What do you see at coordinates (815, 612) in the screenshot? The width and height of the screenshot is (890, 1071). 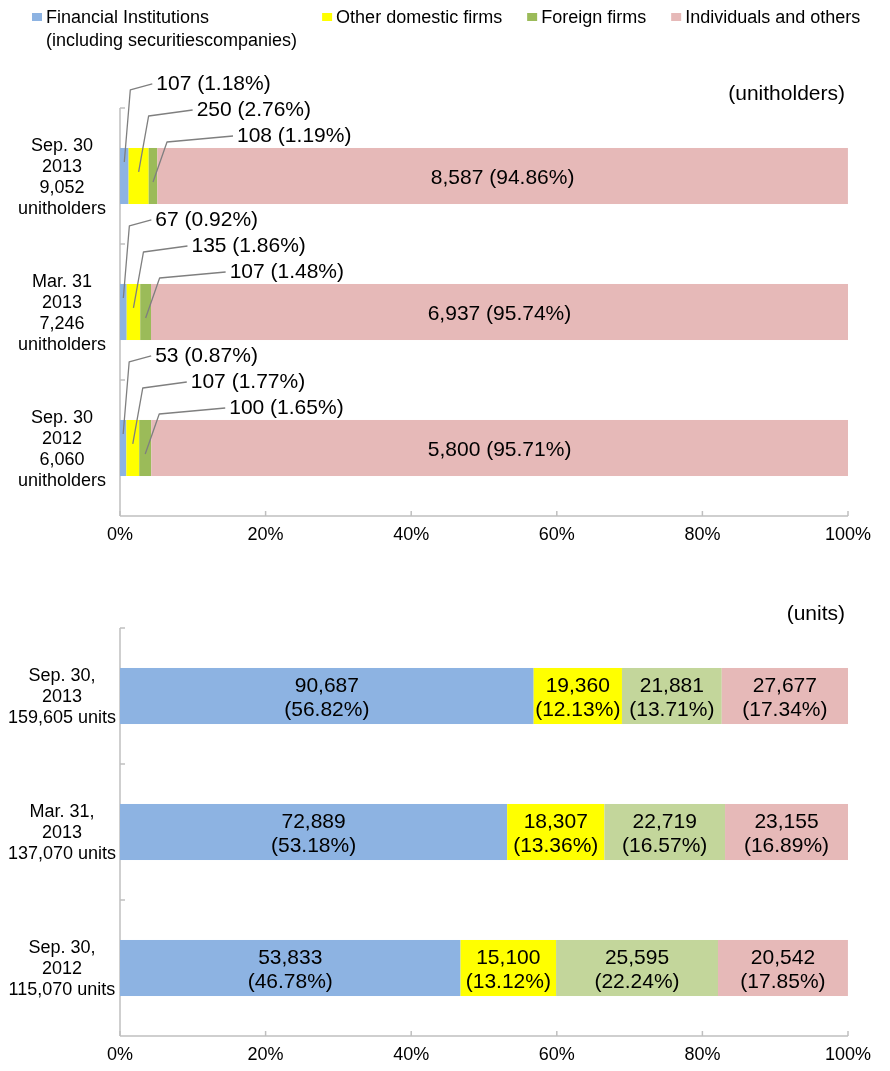 I see `text: (units)` at bounding box center [815, 612].